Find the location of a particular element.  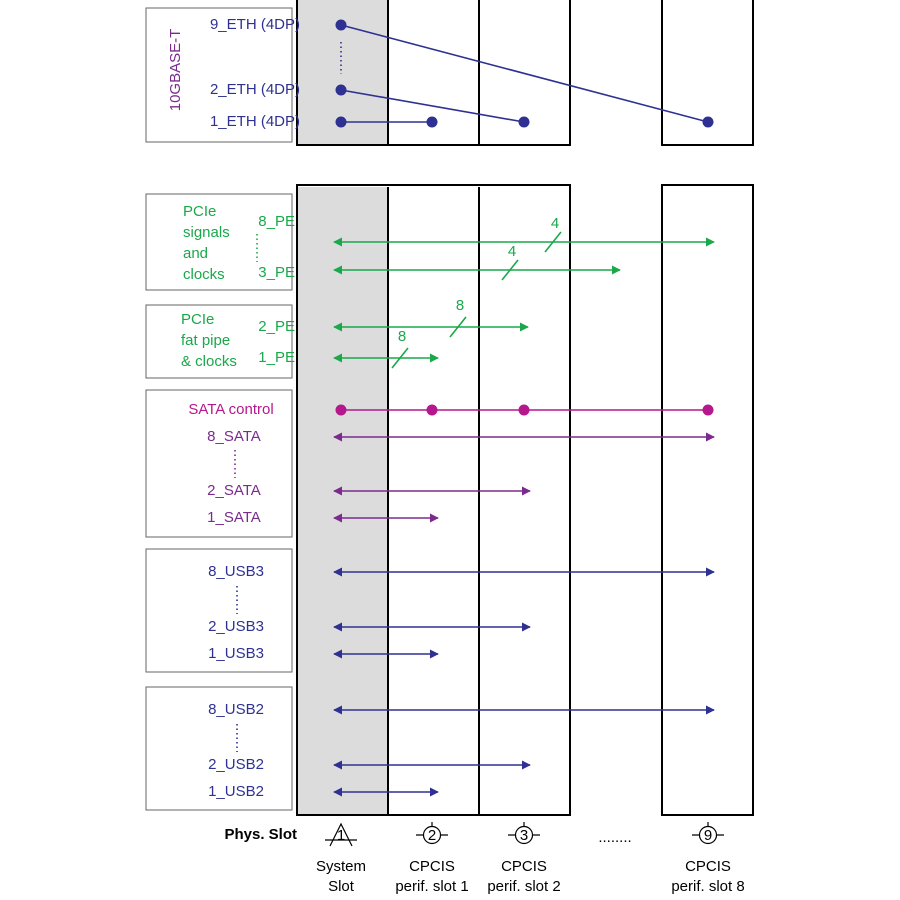

label: 2 is located at coordinates (432, 835).